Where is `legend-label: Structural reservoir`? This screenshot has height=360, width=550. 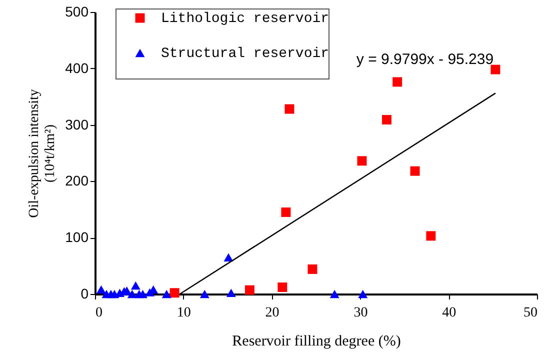
legend-label: Structural reservoir is located at coordinates (245, 54).